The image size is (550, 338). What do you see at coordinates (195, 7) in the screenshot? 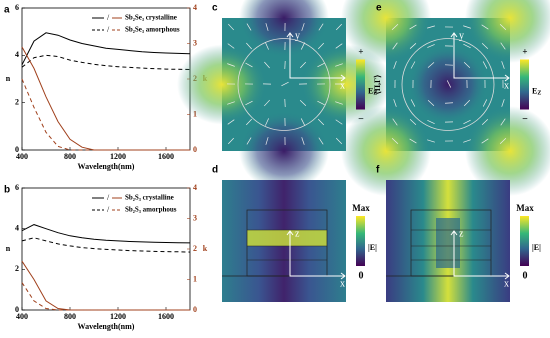
I see `y2-tick-label: 4` at bounding box center [195, 7].